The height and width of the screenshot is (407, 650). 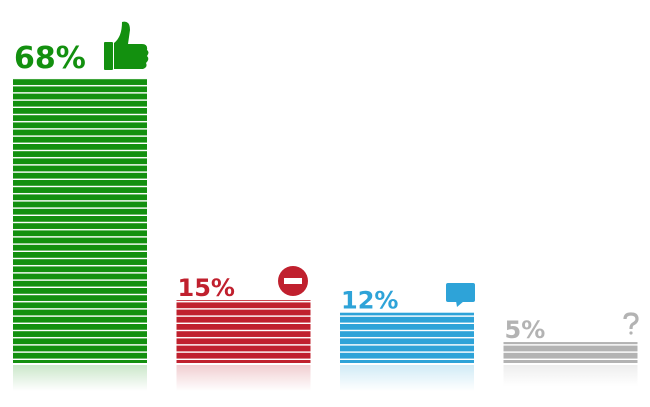 What do you see at coordinates (293, 281) in the screenshot?
I see `minus-icon` at bounding box center [293, 281].